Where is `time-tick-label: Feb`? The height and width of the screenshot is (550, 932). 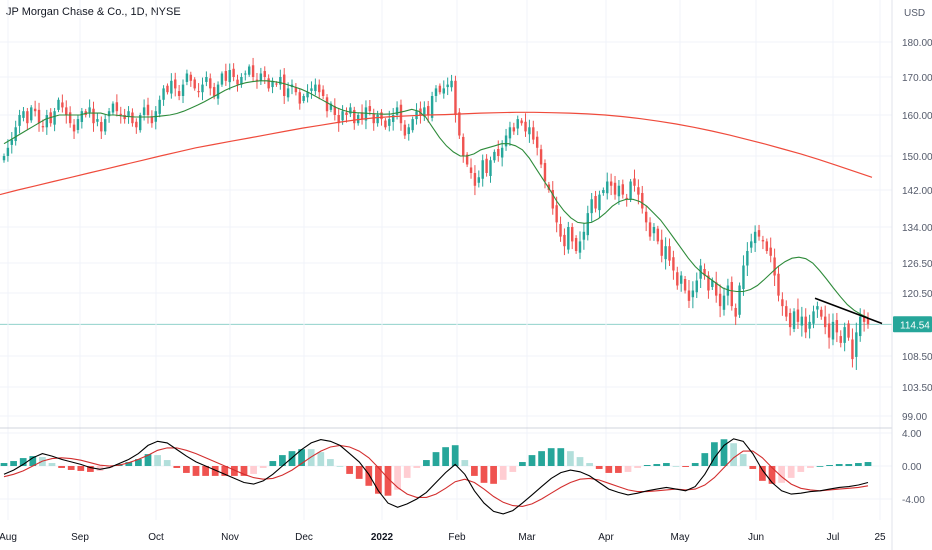
time-tick-label: Feb is located at coordinates (457, 537).